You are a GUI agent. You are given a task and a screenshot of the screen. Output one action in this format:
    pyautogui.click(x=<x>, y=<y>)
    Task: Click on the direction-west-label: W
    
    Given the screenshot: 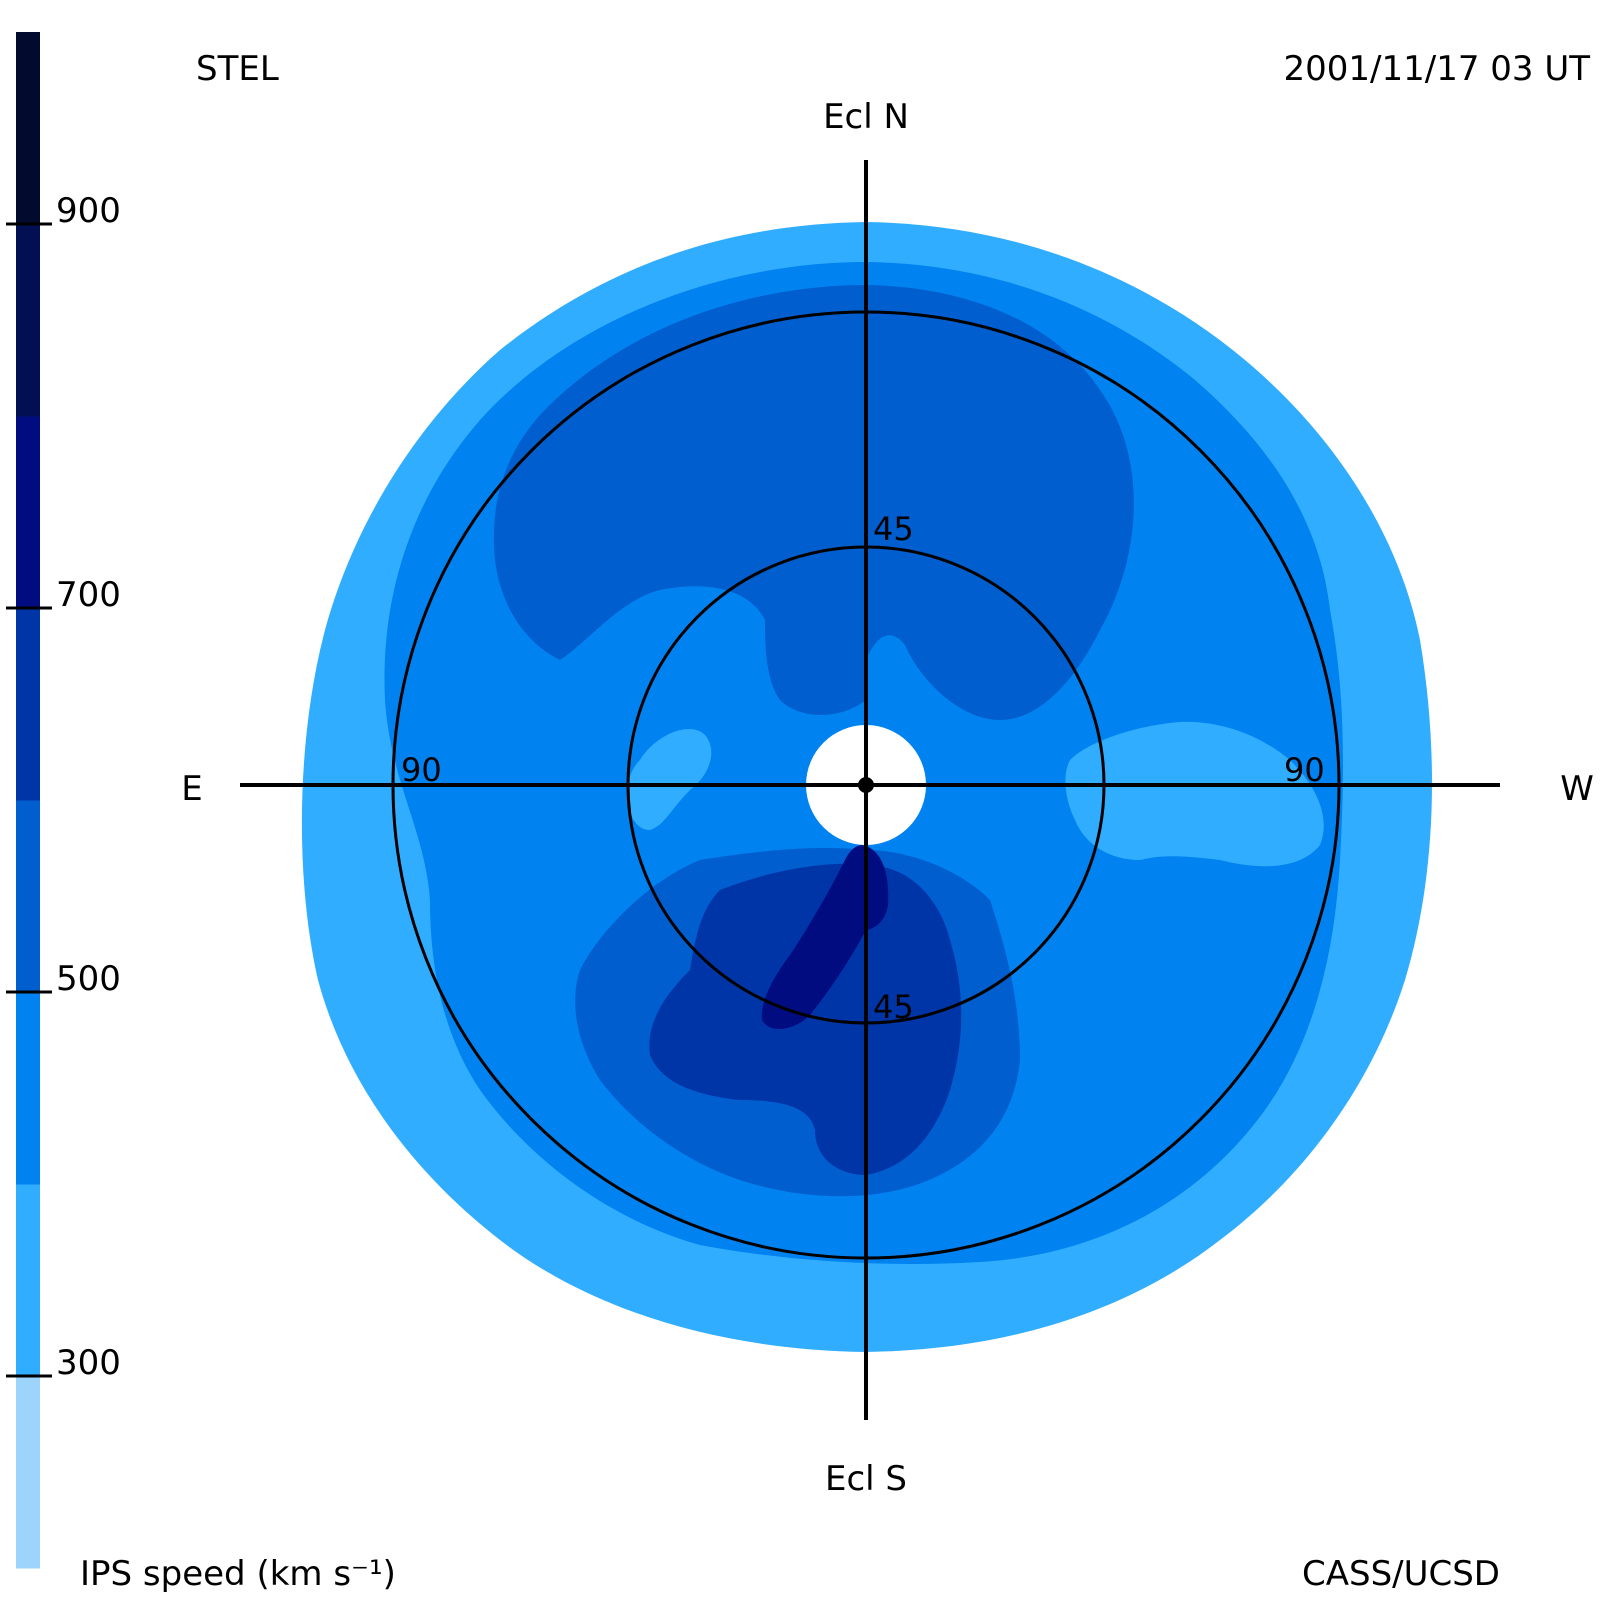 What is the action you would take?
    pyautogui.click(x=1577, y=789)
    